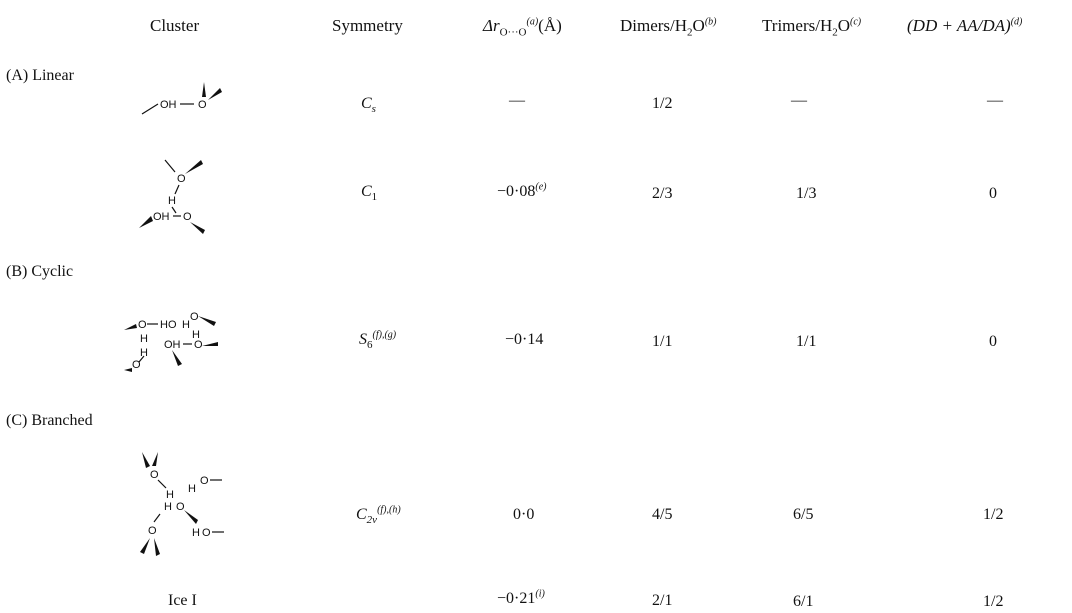 This screenshot has width=1072, height=613. Describe the element at coordinates (175, 25) in the screenshot. I see `header-cluster: Cluster` at that location.